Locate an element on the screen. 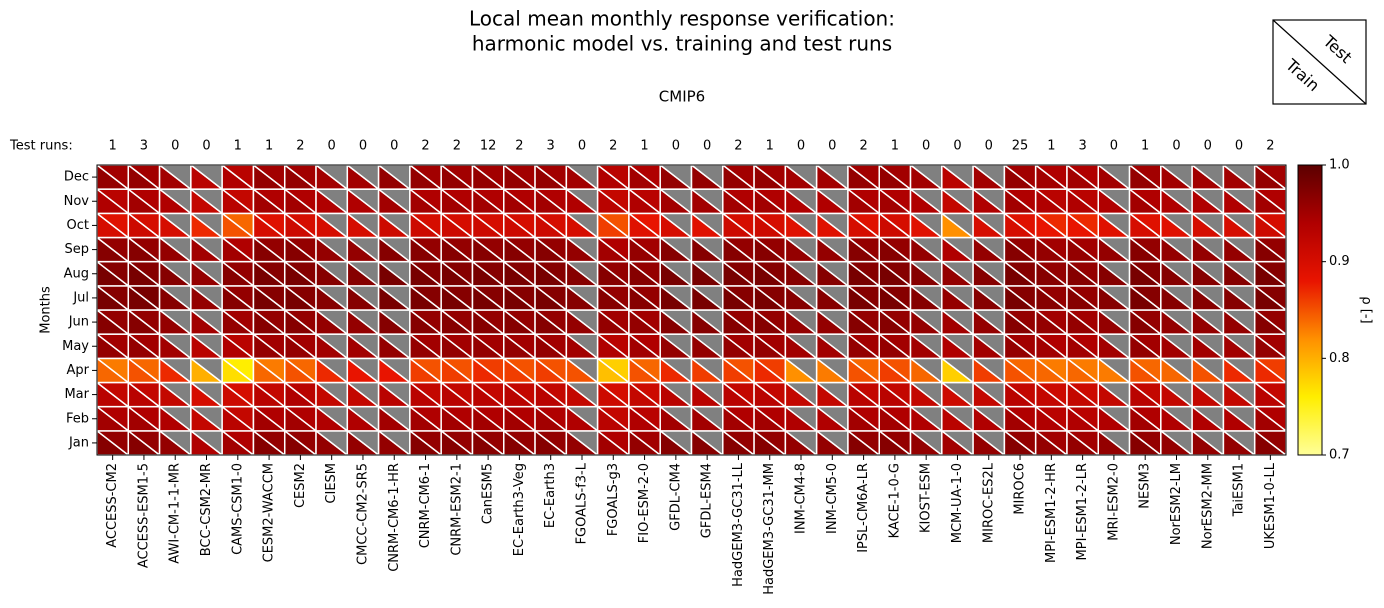 The width and height of the screenshot is (1384, 608). x-tick-label: BCC-CSM2-MR is located at coordinates (206, 509).